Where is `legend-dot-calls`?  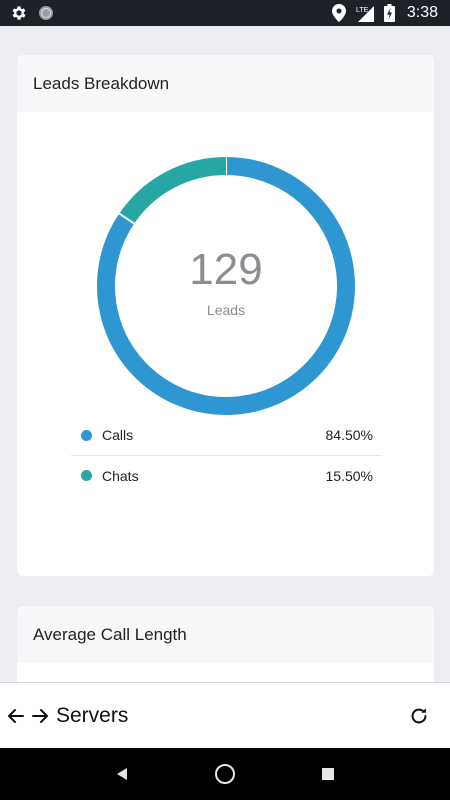
legend-dot-calls is located at coordinates (86, 435).